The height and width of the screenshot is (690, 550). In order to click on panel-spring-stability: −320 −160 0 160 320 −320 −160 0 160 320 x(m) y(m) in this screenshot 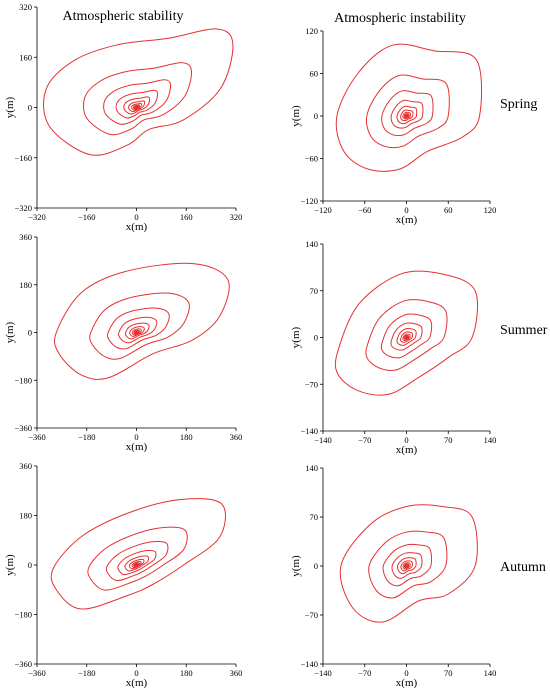, I will do `click(123, 117)`.